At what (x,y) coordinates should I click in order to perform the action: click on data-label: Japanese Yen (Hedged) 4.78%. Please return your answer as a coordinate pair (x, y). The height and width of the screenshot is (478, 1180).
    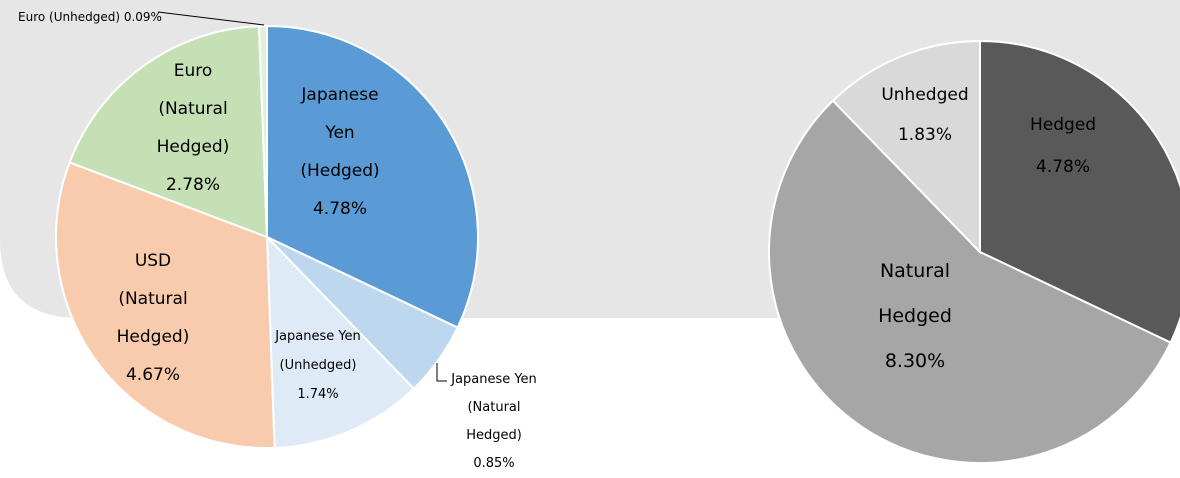
    Looking at the image, I should click on (339, 152).